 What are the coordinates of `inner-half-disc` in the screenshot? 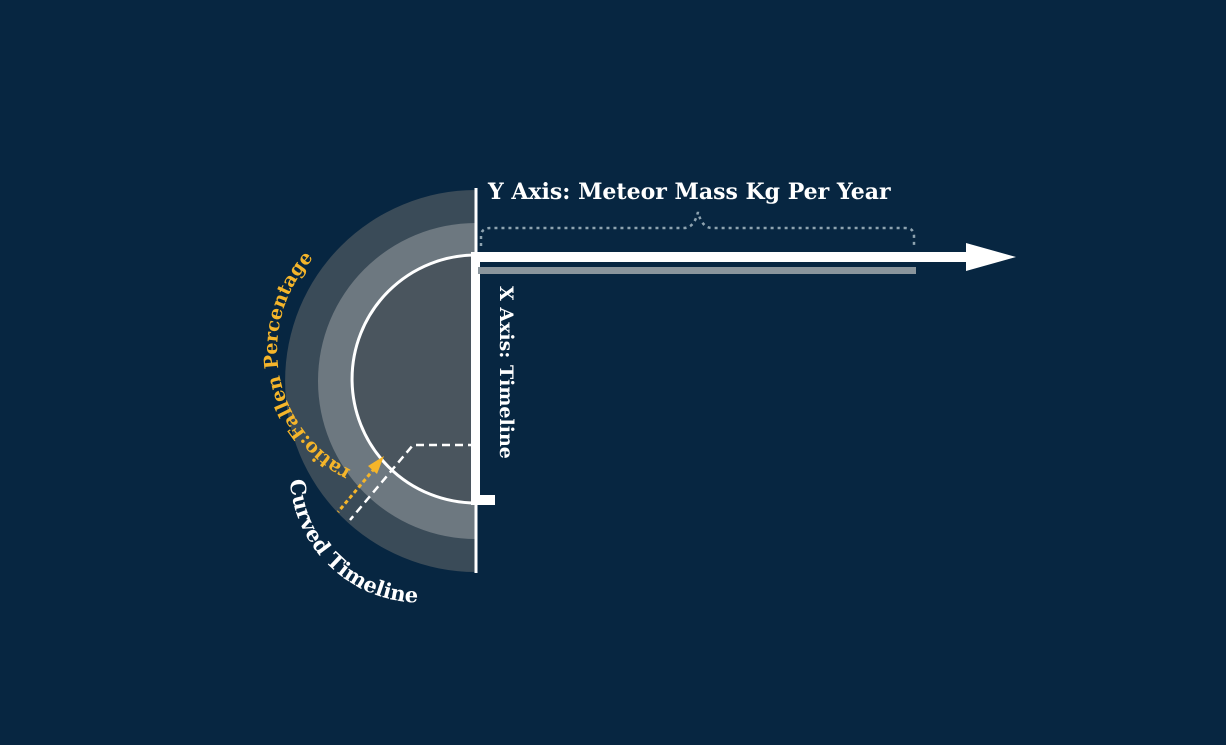 It's located at (414, 379).